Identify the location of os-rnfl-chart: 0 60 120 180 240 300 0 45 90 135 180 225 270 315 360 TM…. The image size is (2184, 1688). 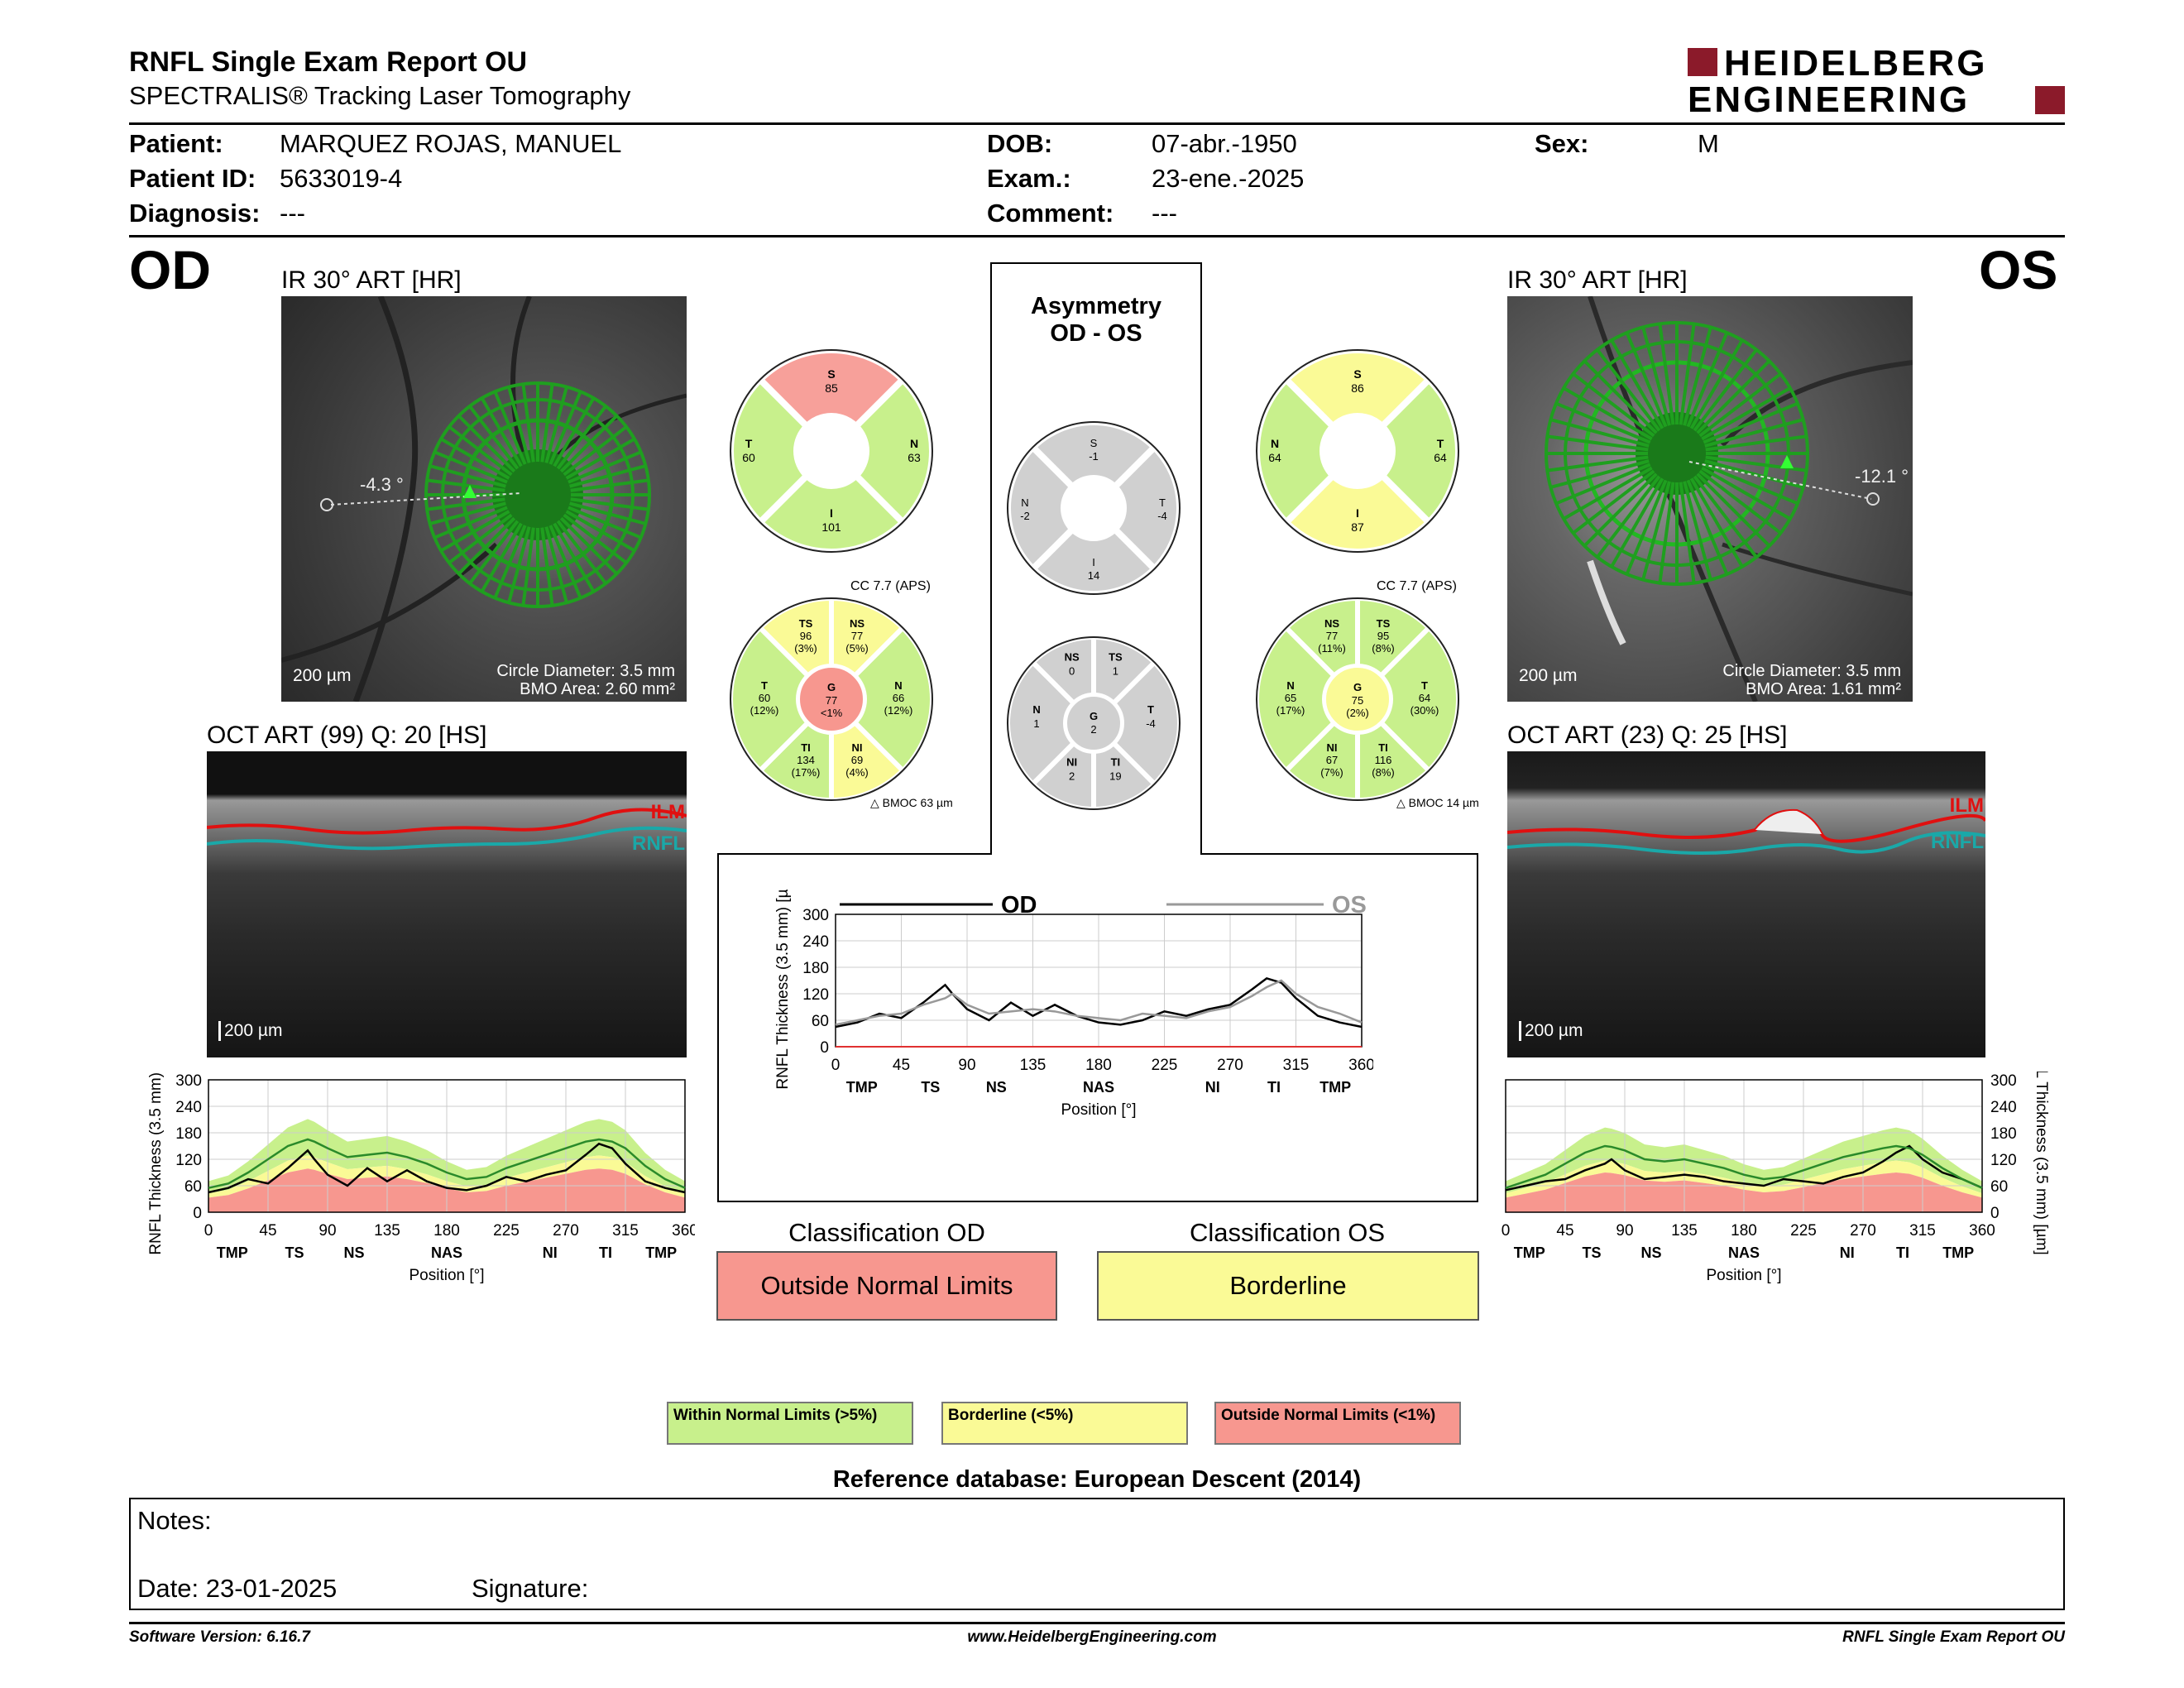
(1776, 1178).